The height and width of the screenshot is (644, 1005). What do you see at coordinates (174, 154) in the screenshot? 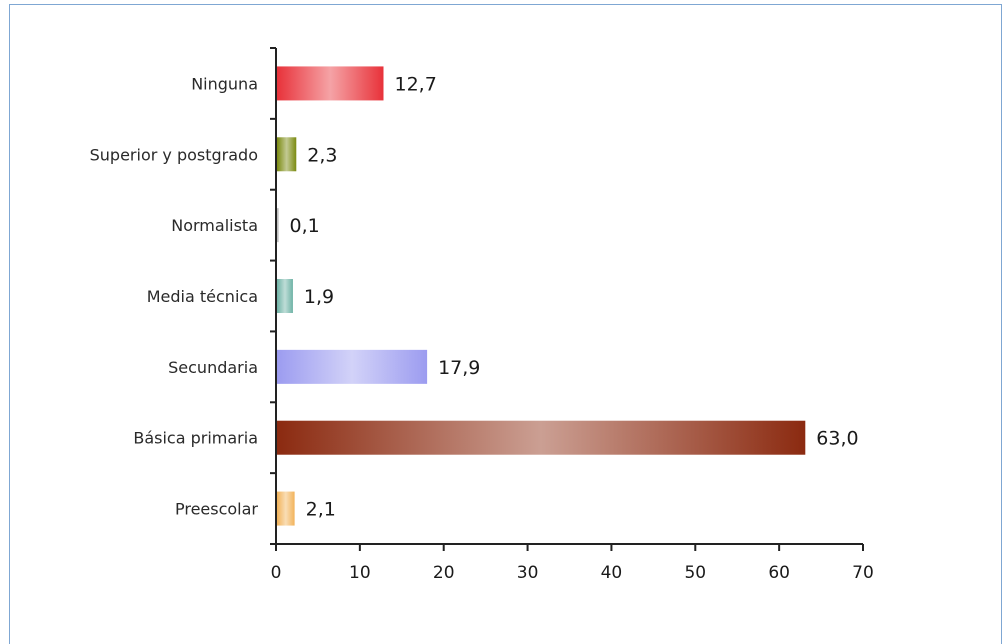
I see `category-label: Superior y postgrado` at bounding box center [174, 154].